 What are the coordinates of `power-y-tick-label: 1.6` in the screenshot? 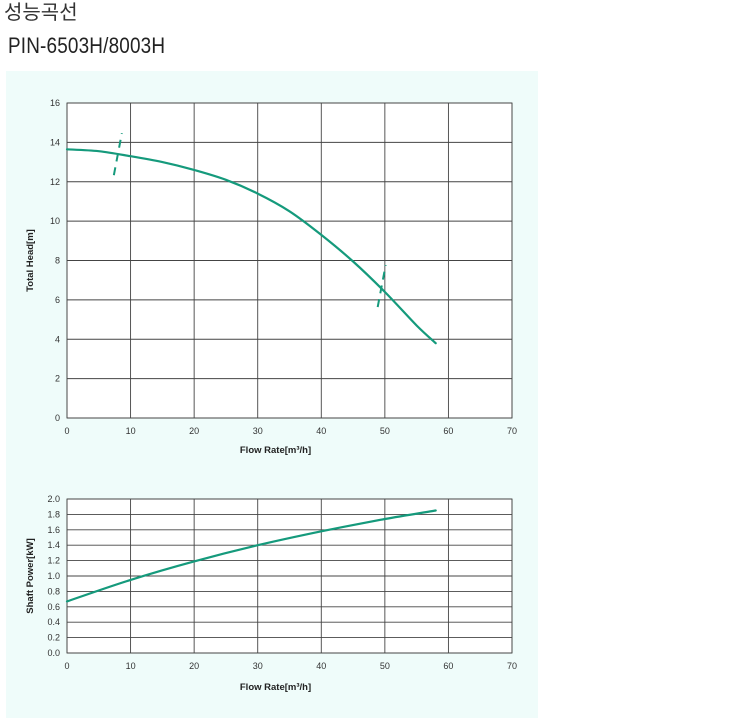 It's located at (53, 530).